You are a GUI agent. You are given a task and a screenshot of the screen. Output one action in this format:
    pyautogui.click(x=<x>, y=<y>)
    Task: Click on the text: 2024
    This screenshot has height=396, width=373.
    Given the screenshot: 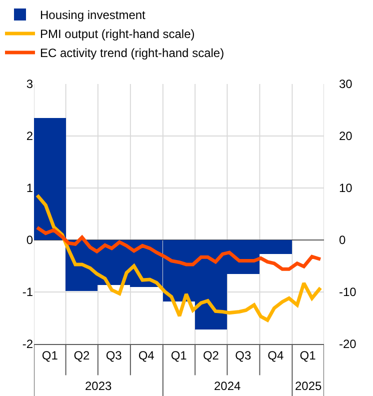 What is the action you would take?
    pyautogui.click(x=228, y=386)
    